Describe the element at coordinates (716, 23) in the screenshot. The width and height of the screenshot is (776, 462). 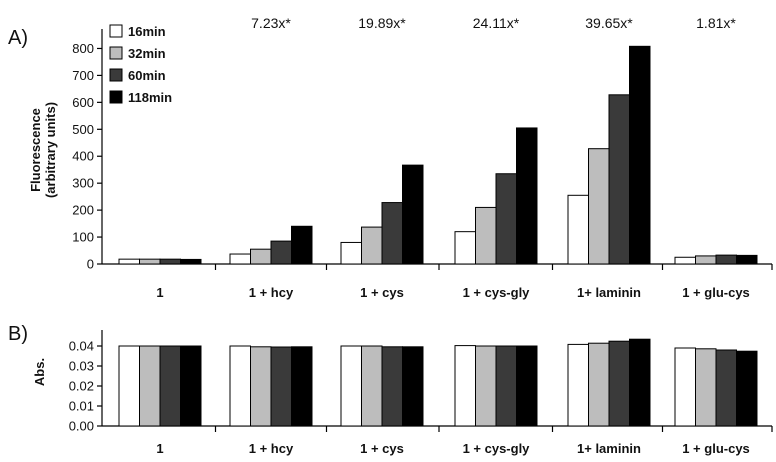
I see `panel-a-fold-annotation: 1.81x*` at that location.